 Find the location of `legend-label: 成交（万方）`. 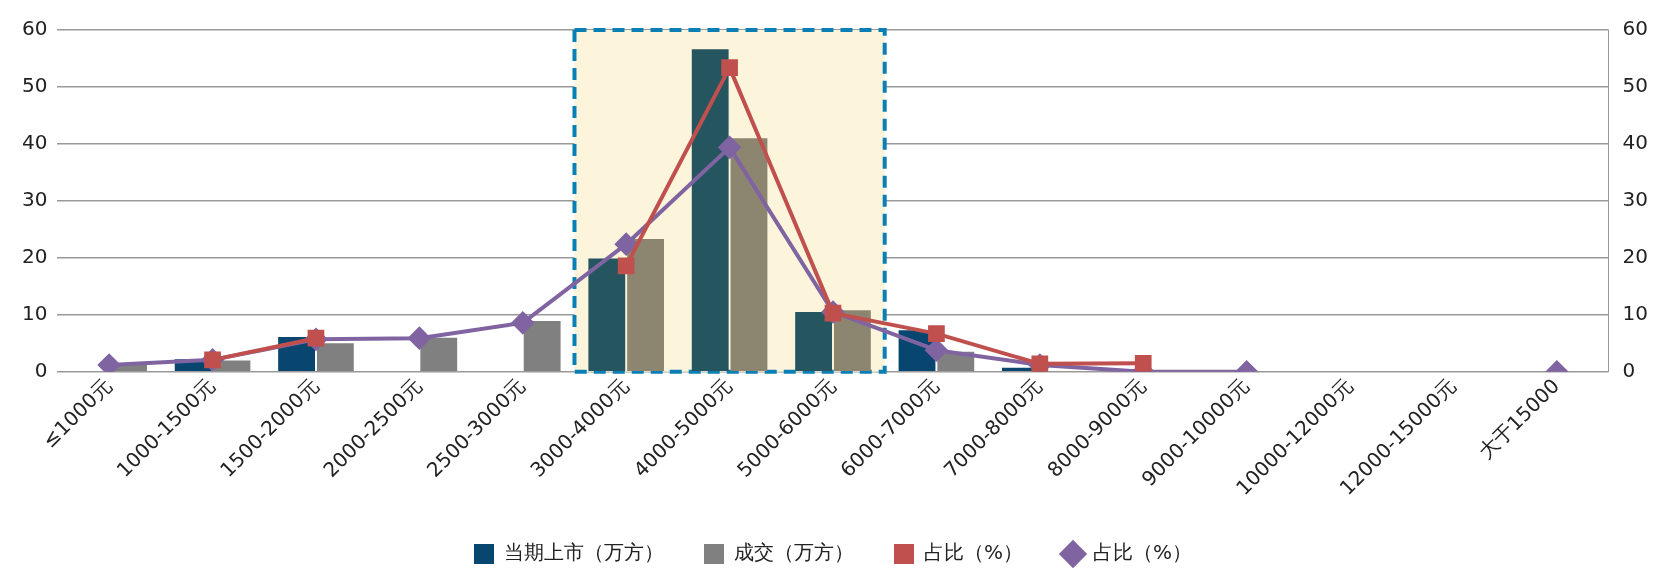

legend-label: 成交（万方） is located at coordinates (794, 552).